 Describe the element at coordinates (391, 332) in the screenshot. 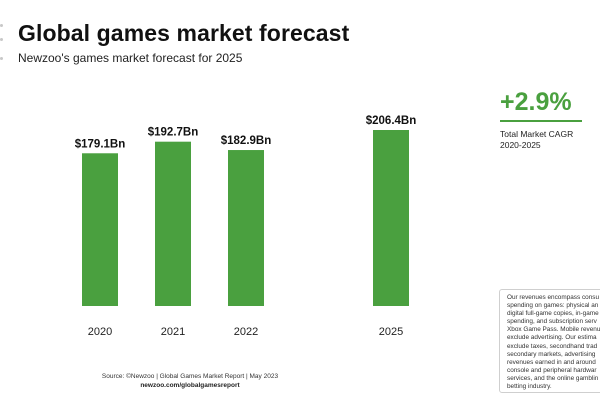

I see `x-tick-label: 2025` at that location.